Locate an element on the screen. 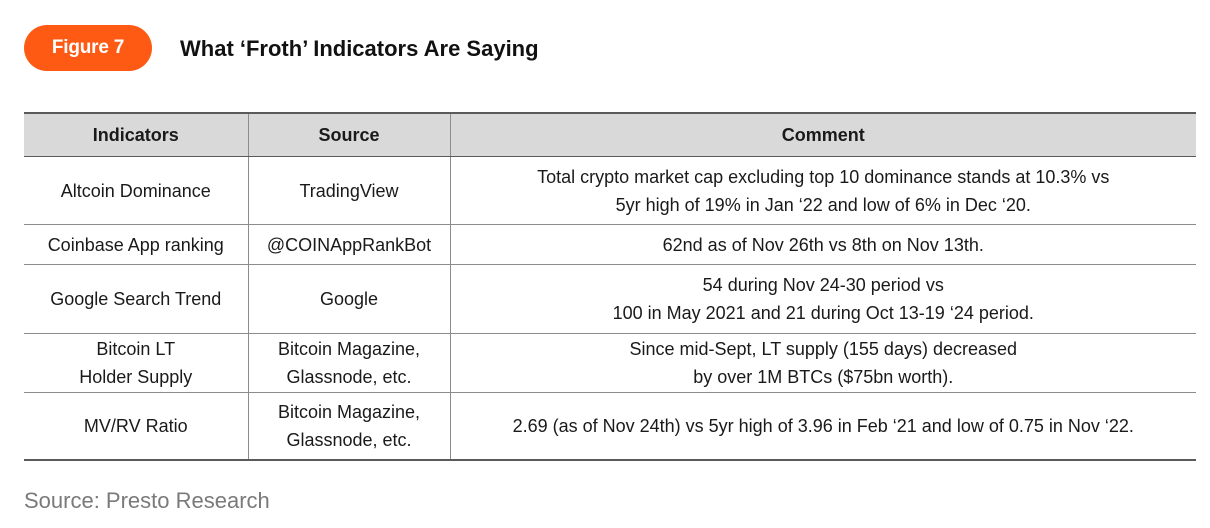 The width and height of the screenshot is (1210, 528). source-cell: @COINAppRankBot is located at coordinates (348, 244).